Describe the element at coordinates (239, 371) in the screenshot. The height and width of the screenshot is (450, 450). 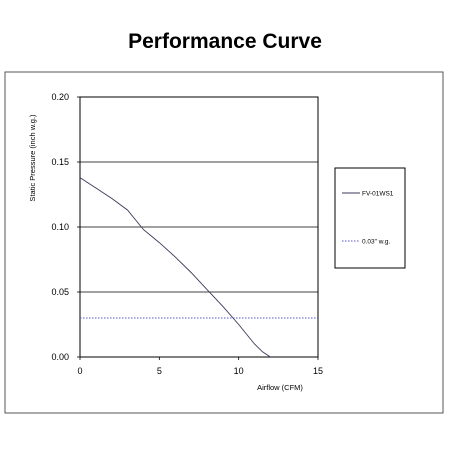
I see `x-tick-label-2: 10` at that location.